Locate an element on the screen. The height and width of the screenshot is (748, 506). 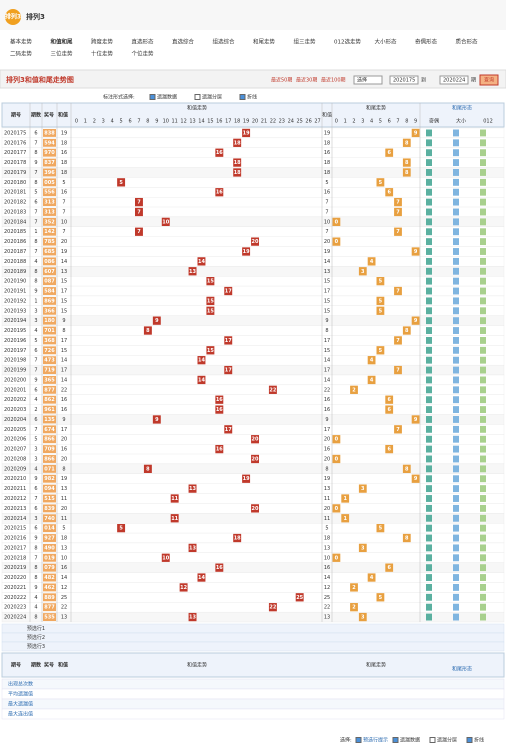
select: 选择 is located at coordinates (362, 80).